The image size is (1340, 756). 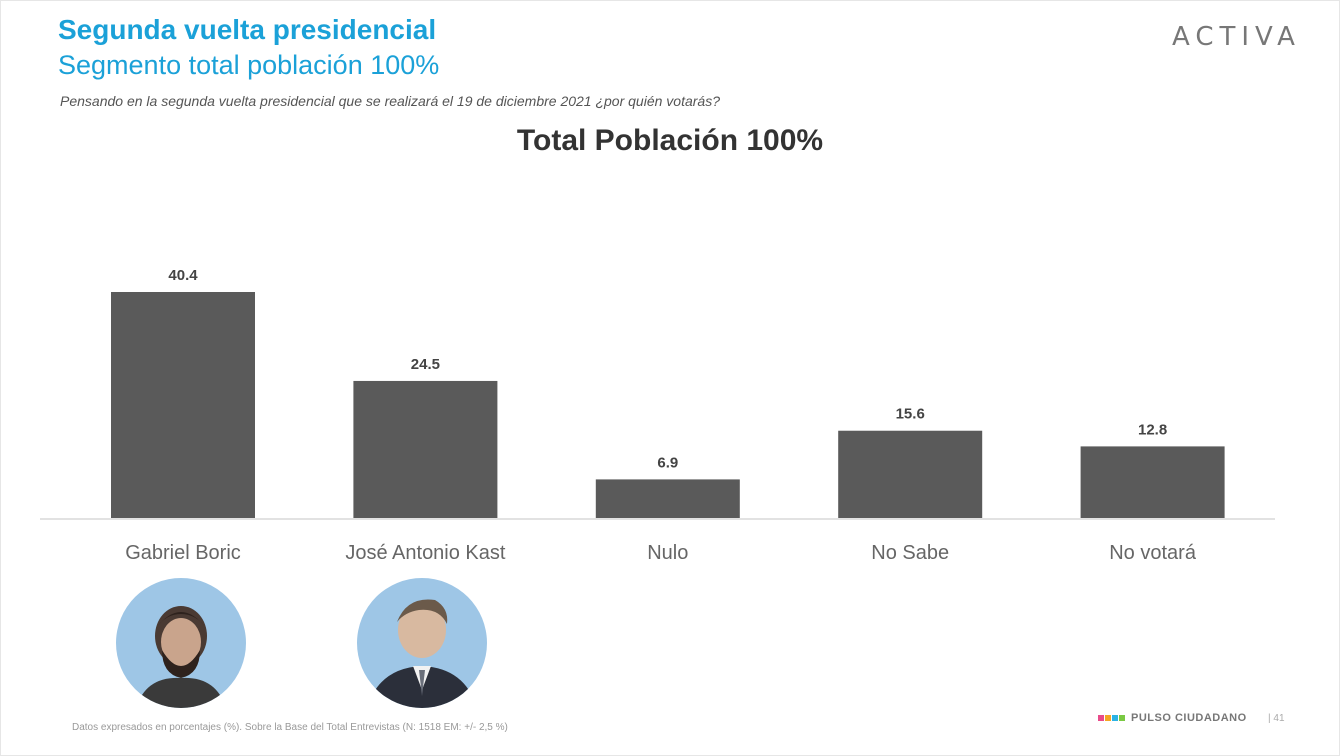 What do you see at coordinates (1276, 718) in the screenshot?
I see `page-number: | 41` at bounding box center [1276, 718].